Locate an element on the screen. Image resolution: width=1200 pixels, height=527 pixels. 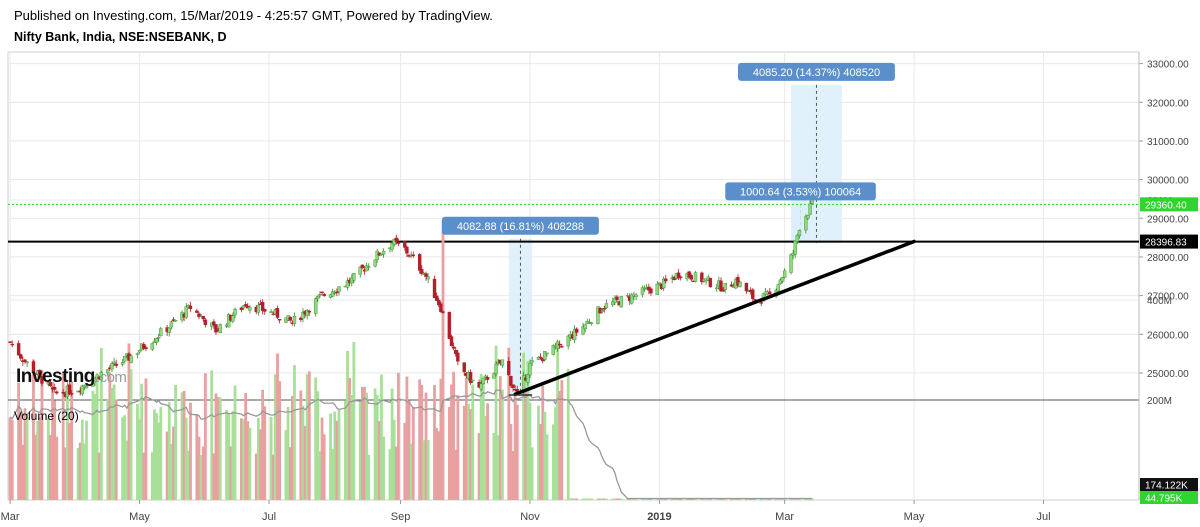
measure-label: 1000.64 (3.53%) 100064 is located at coordinates (800, 192).